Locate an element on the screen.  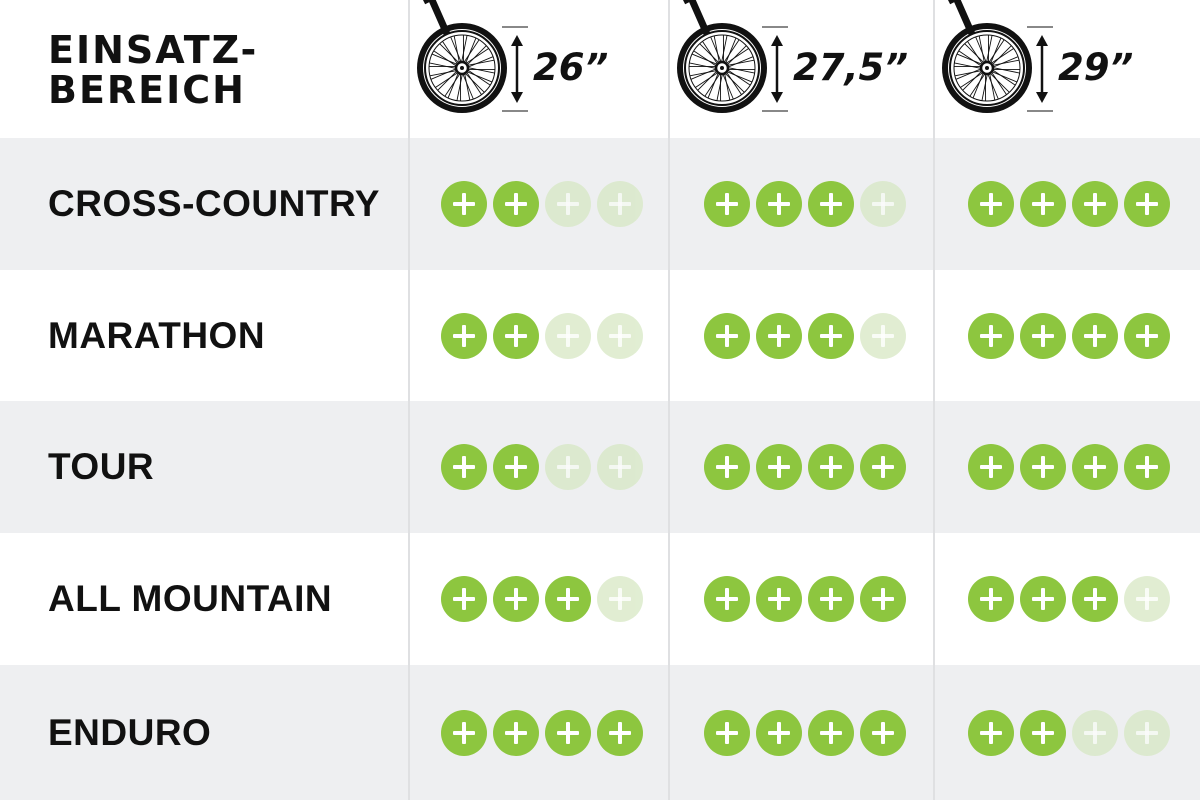
column-header: 26” is located at coordinates (541, 69).